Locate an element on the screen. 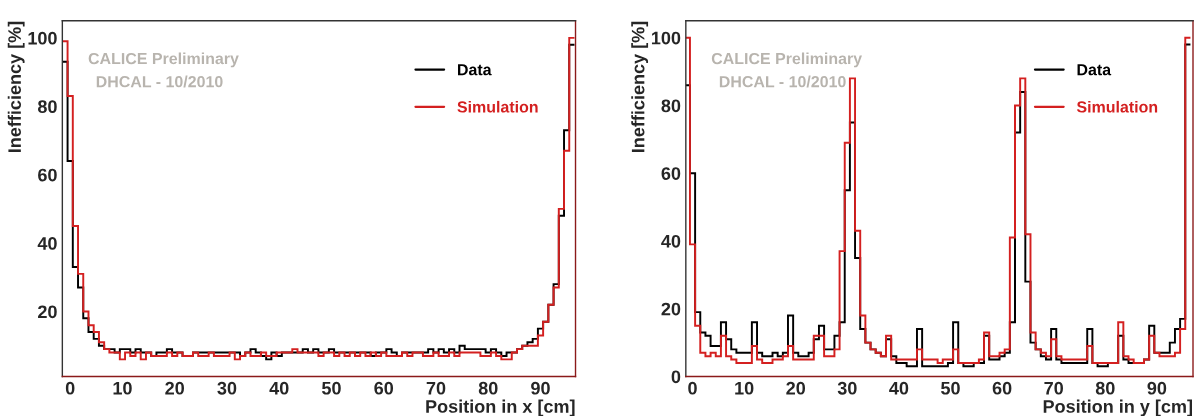  x-axis-title: Position in y [cm] is located at coordinates (1117, 407).